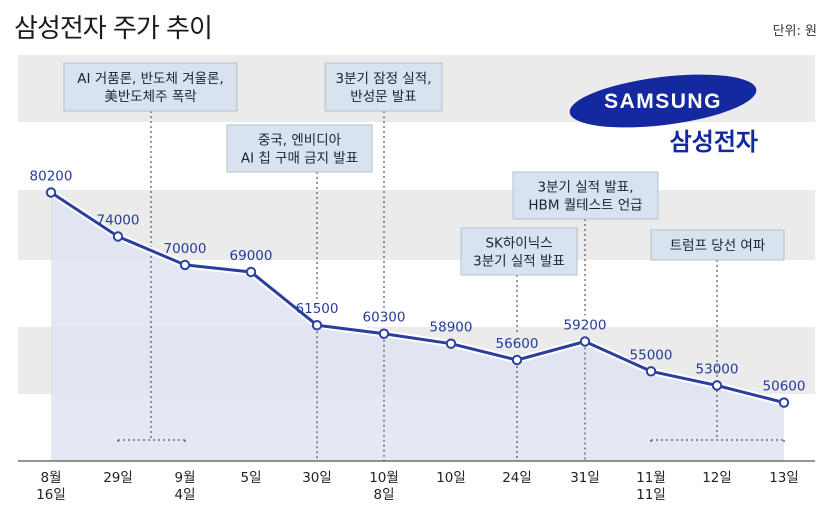 This screenshot has height=514, width=833. What do you see at coordinates (150, 97) in the screenshot?
I see `annotation-text: 美반도체주 폭락` at bounding box center [150, 97].